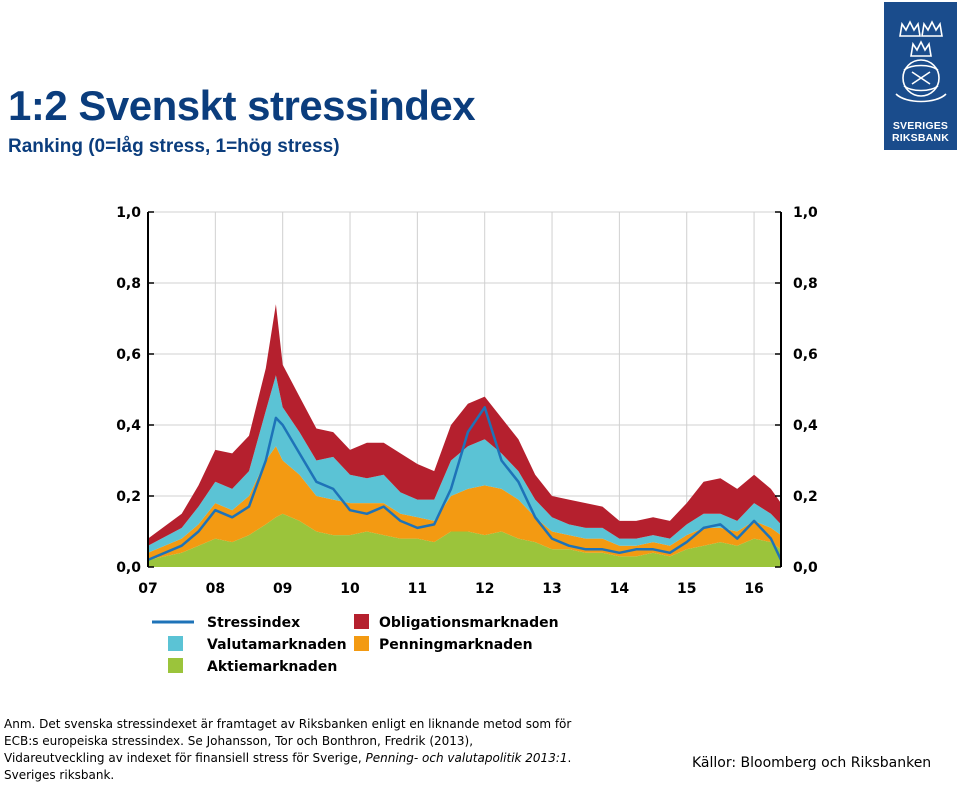  I want to click on x-tick-label: 14, so click(620, 589).